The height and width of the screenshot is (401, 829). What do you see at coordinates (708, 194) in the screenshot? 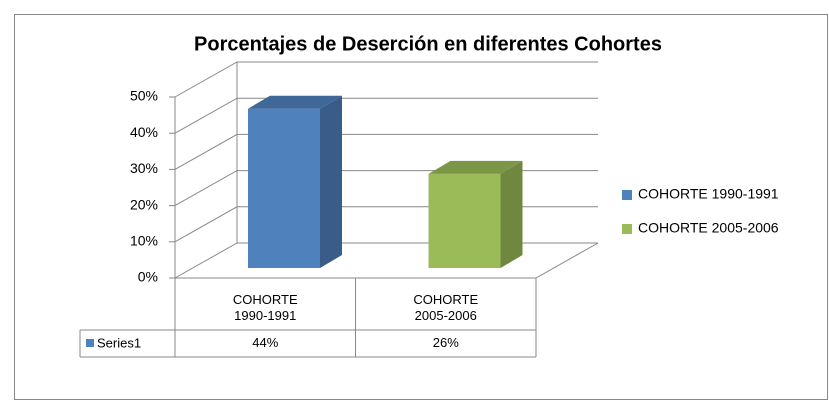
I see `legend-label: COHORTE 1990-1991` at bounding box center [708, 194].